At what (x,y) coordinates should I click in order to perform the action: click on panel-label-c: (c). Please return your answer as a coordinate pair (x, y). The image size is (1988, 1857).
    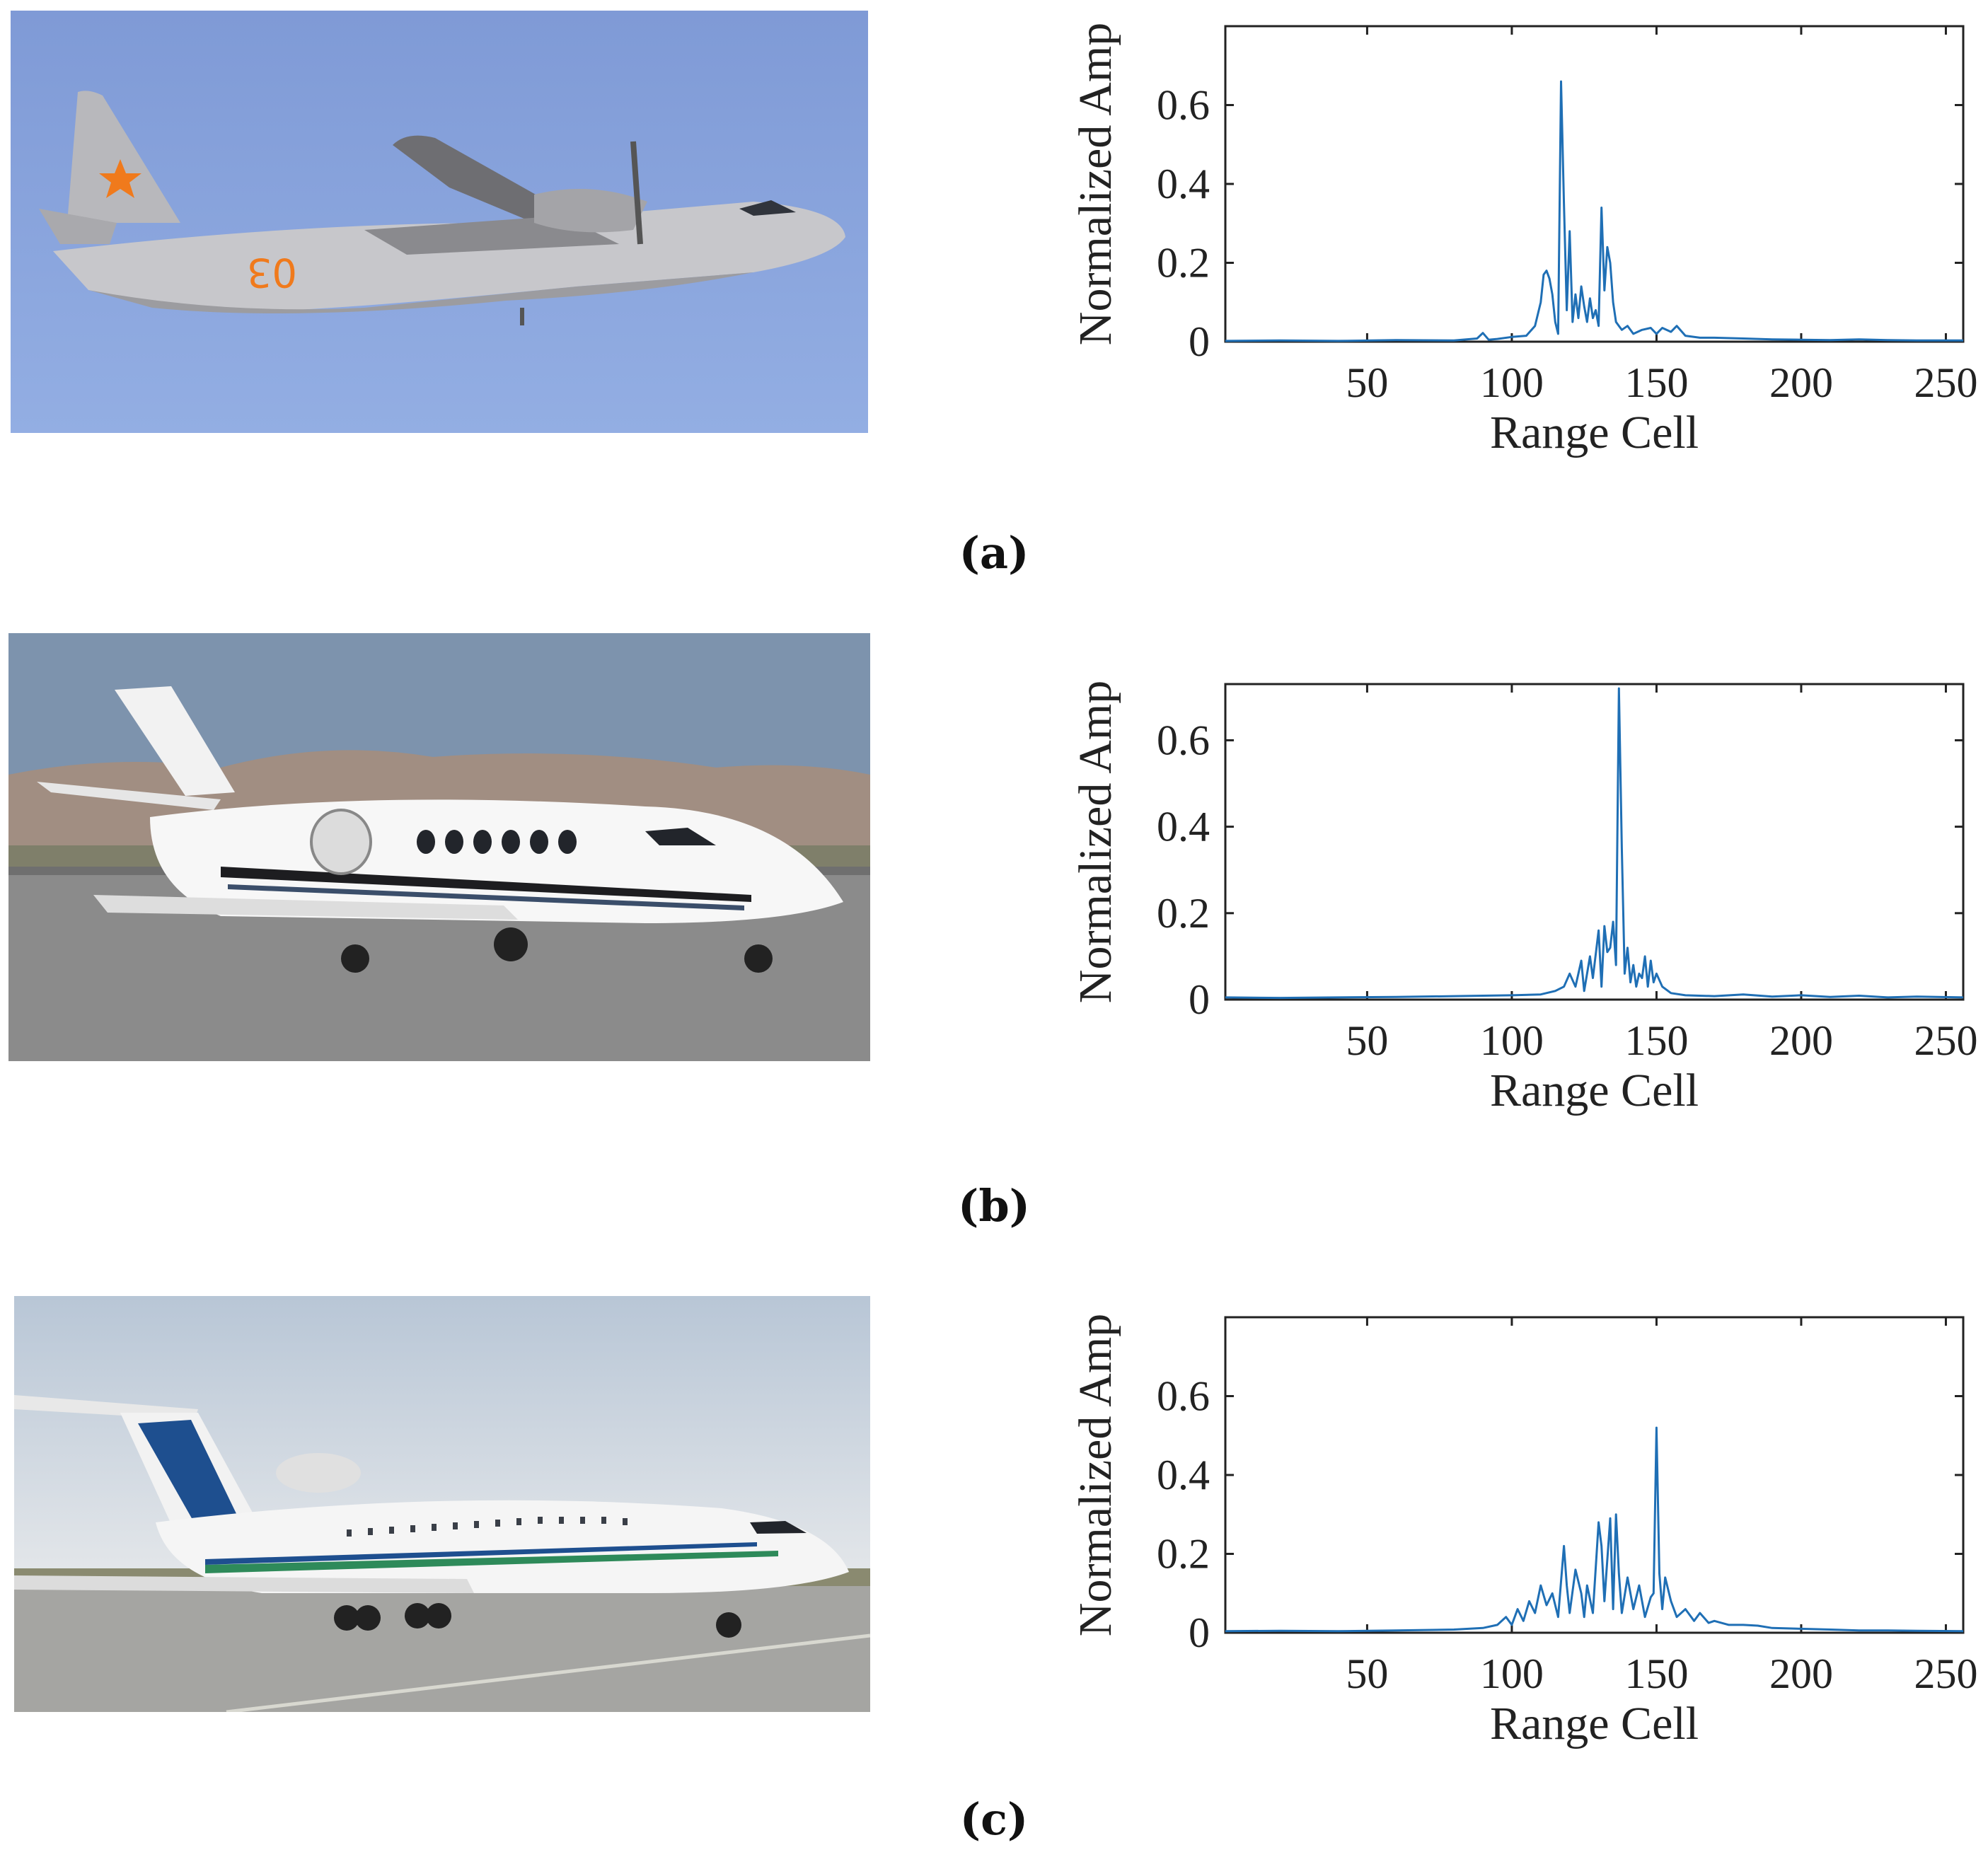
    Looking at the image, I should click on (994, 1819).